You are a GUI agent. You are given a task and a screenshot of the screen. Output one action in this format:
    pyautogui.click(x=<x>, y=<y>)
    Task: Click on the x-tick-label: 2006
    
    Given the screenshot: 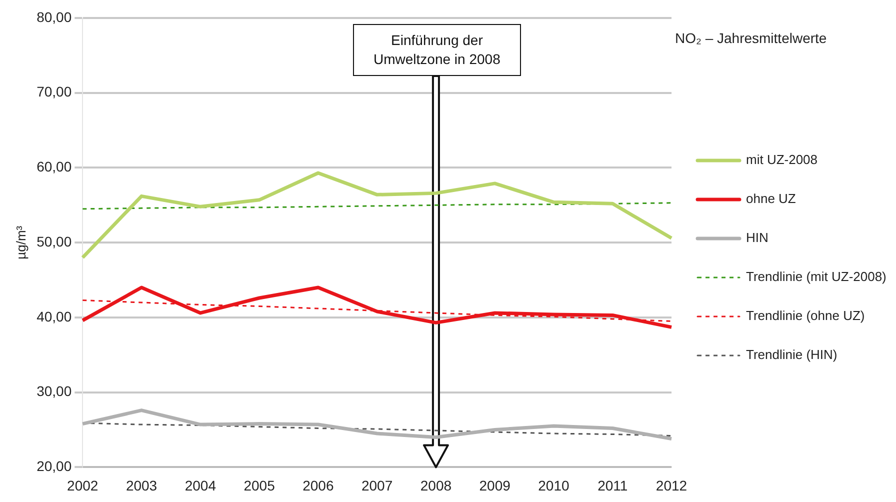 What is the action you would take?
    pyautogui.click(x=318, y=485)
    